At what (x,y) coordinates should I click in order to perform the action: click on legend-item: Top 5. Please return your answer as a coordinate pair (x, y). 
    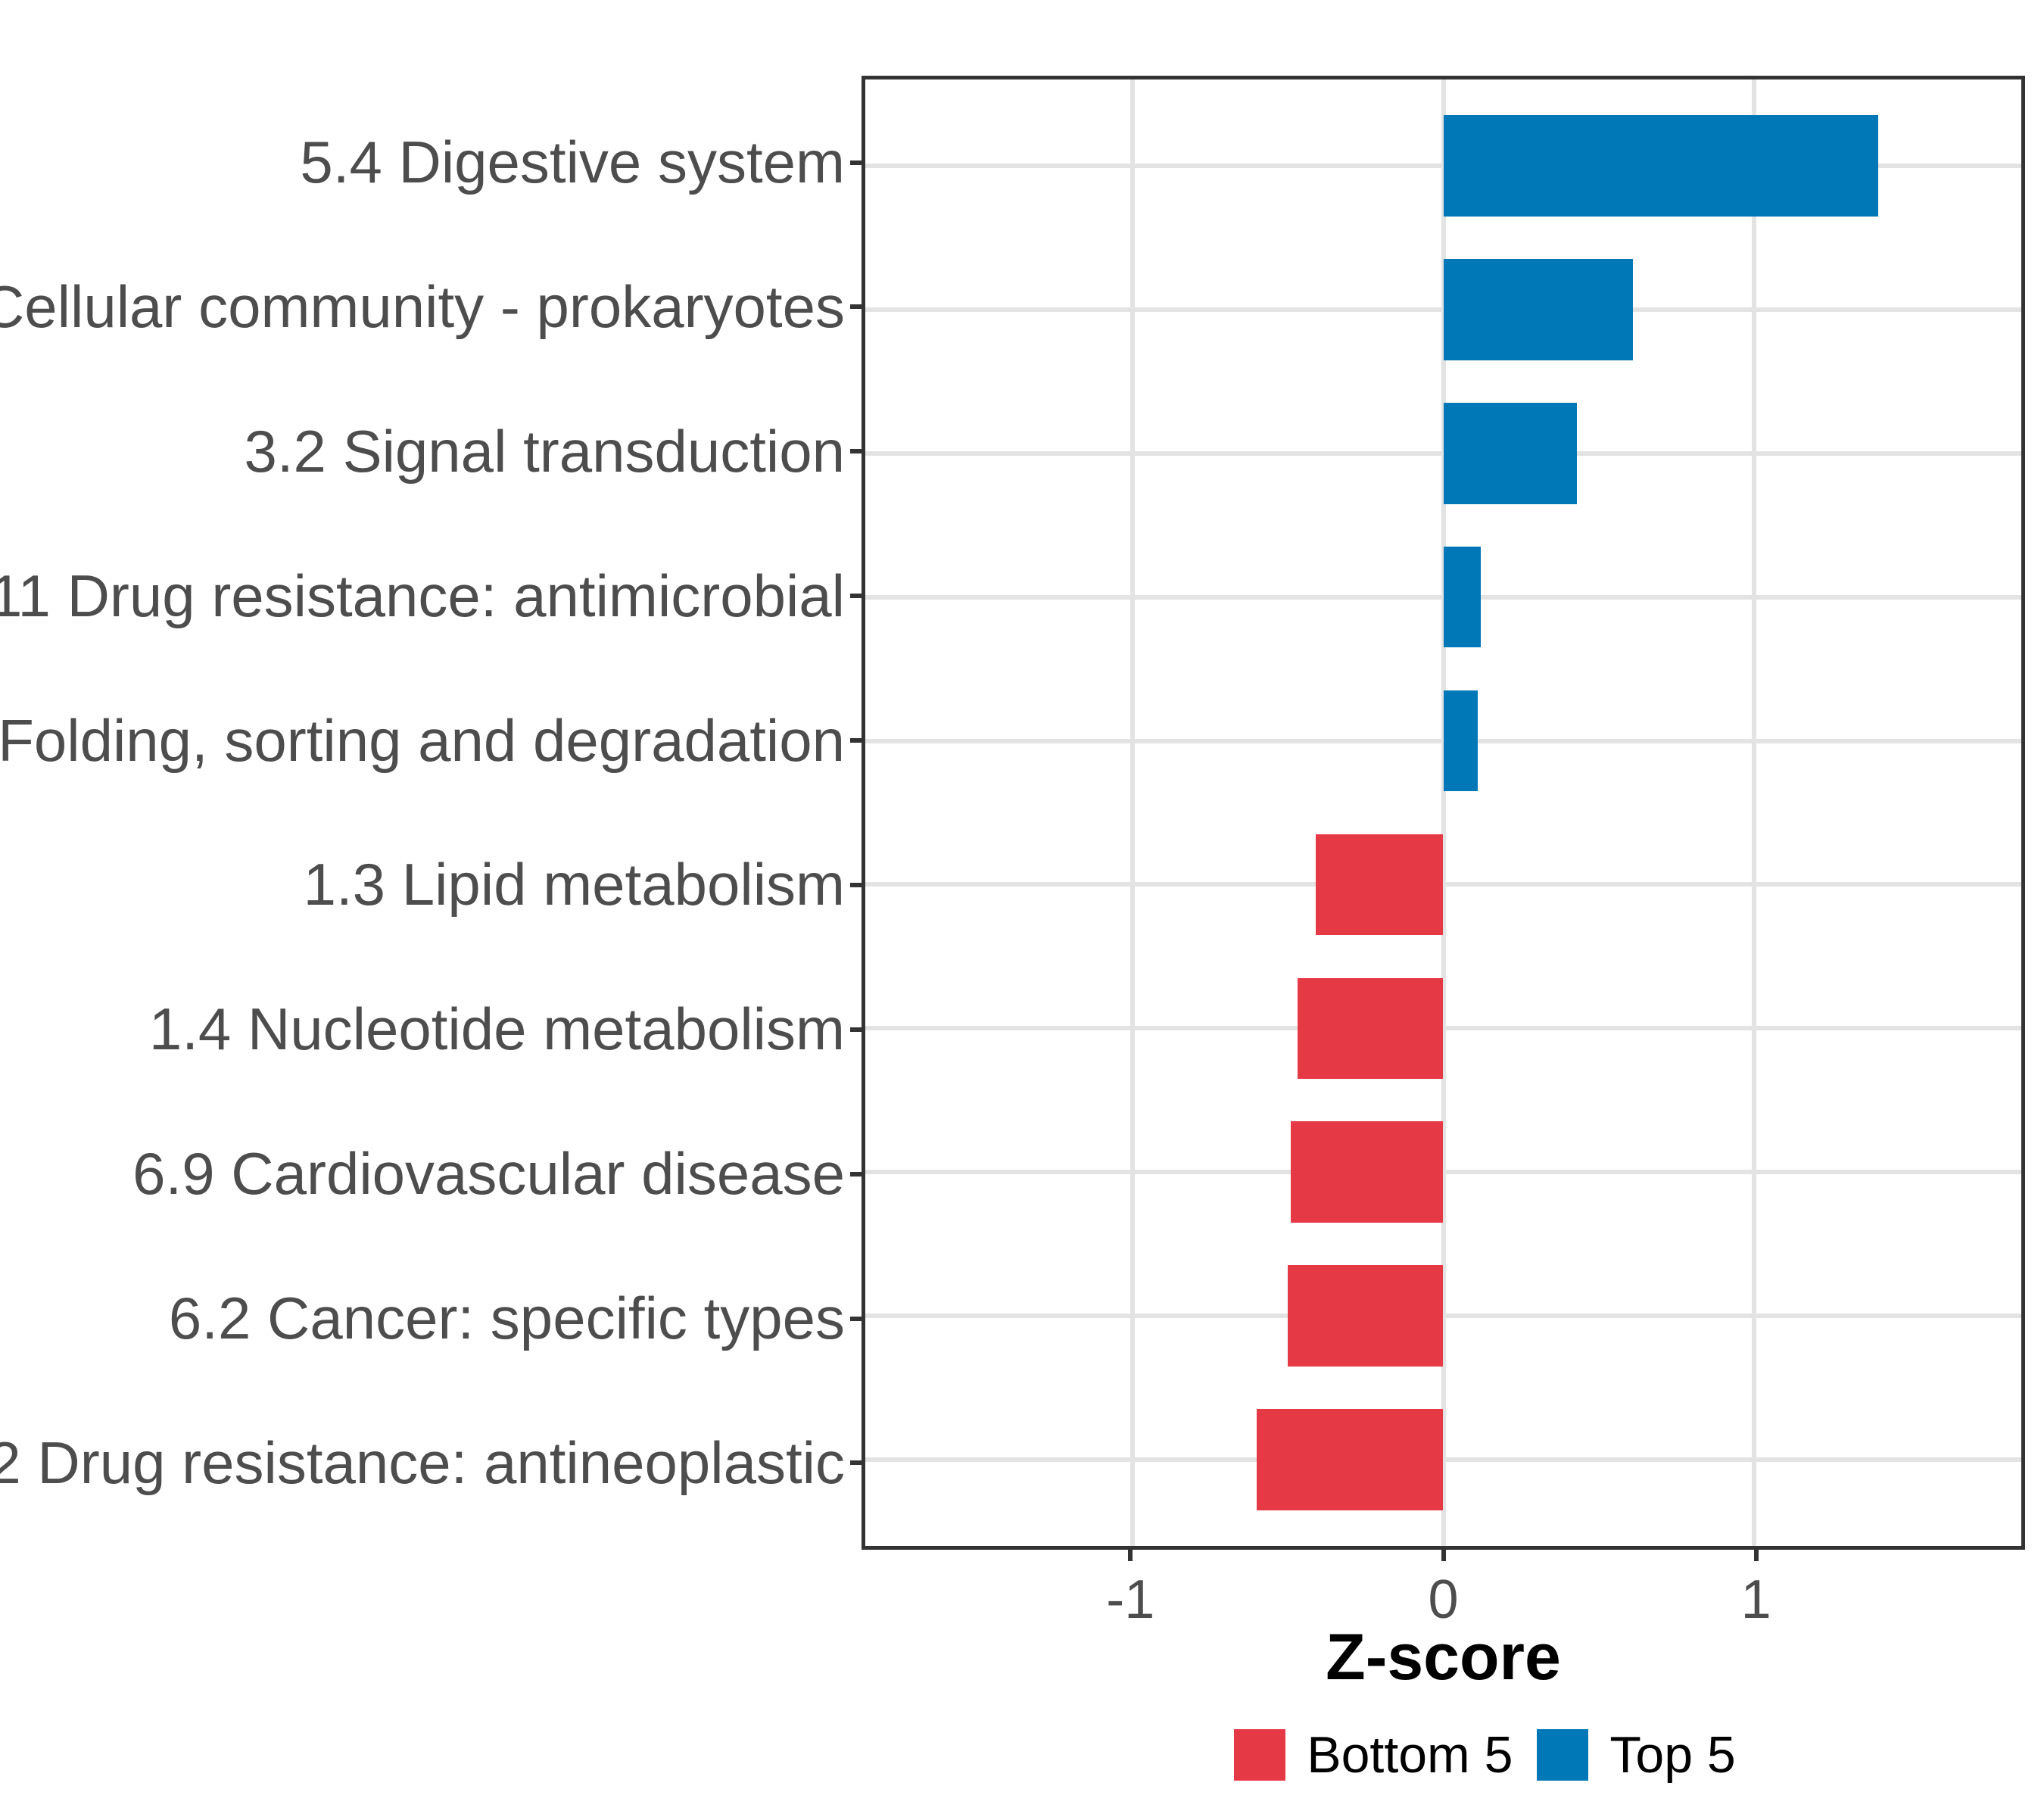
    Looking at the image, I should click on (1636, 1754).